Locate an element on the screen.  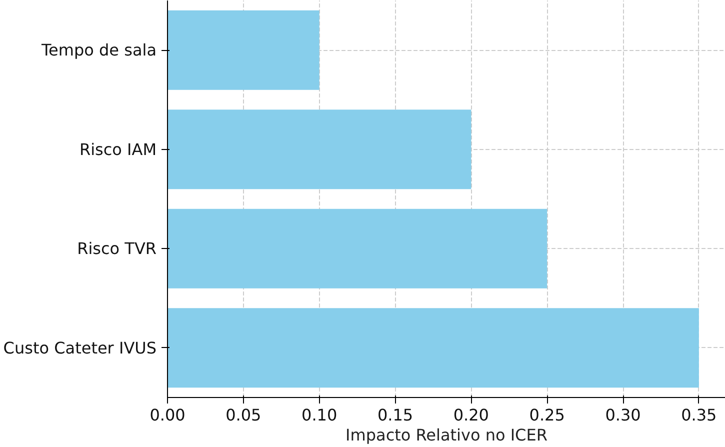
x-axis-title: Impacto Relativo no ICER is located at coordinates (447, 435).